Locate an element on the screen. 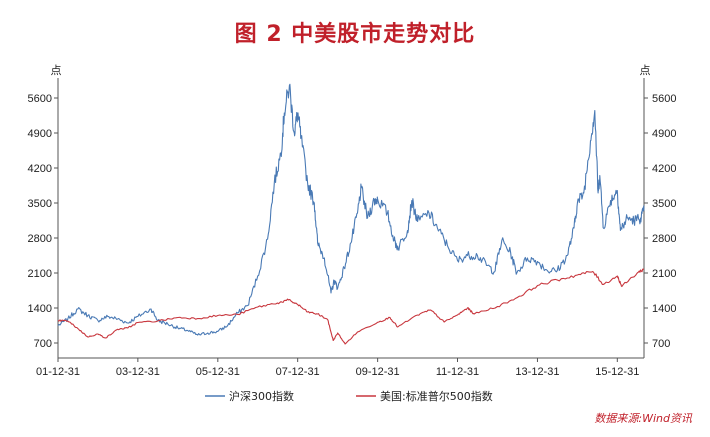  x-tick-label: 13-12-31 is located at coordinates (537, 372).